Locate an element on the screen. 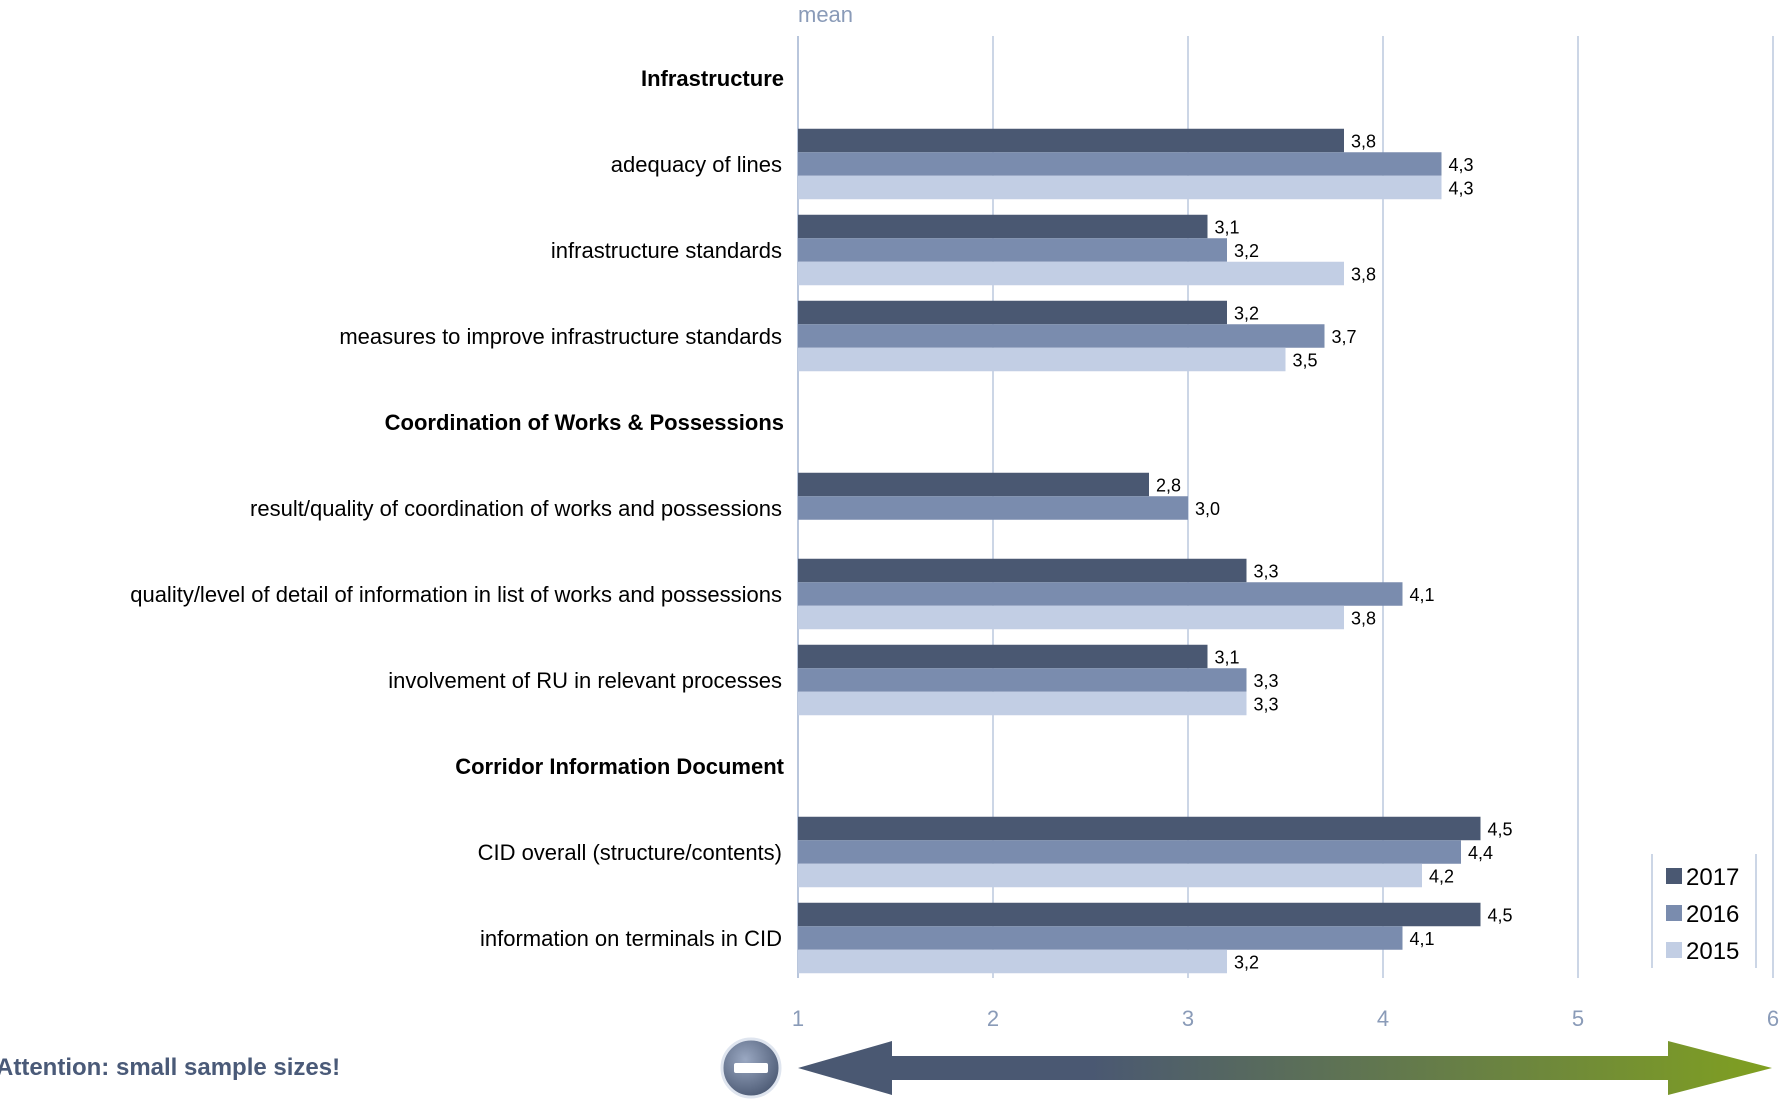 The height and width of the screenshot is (1103, 1780). legend-label: 2016 is located at coordinates (1712, 914).